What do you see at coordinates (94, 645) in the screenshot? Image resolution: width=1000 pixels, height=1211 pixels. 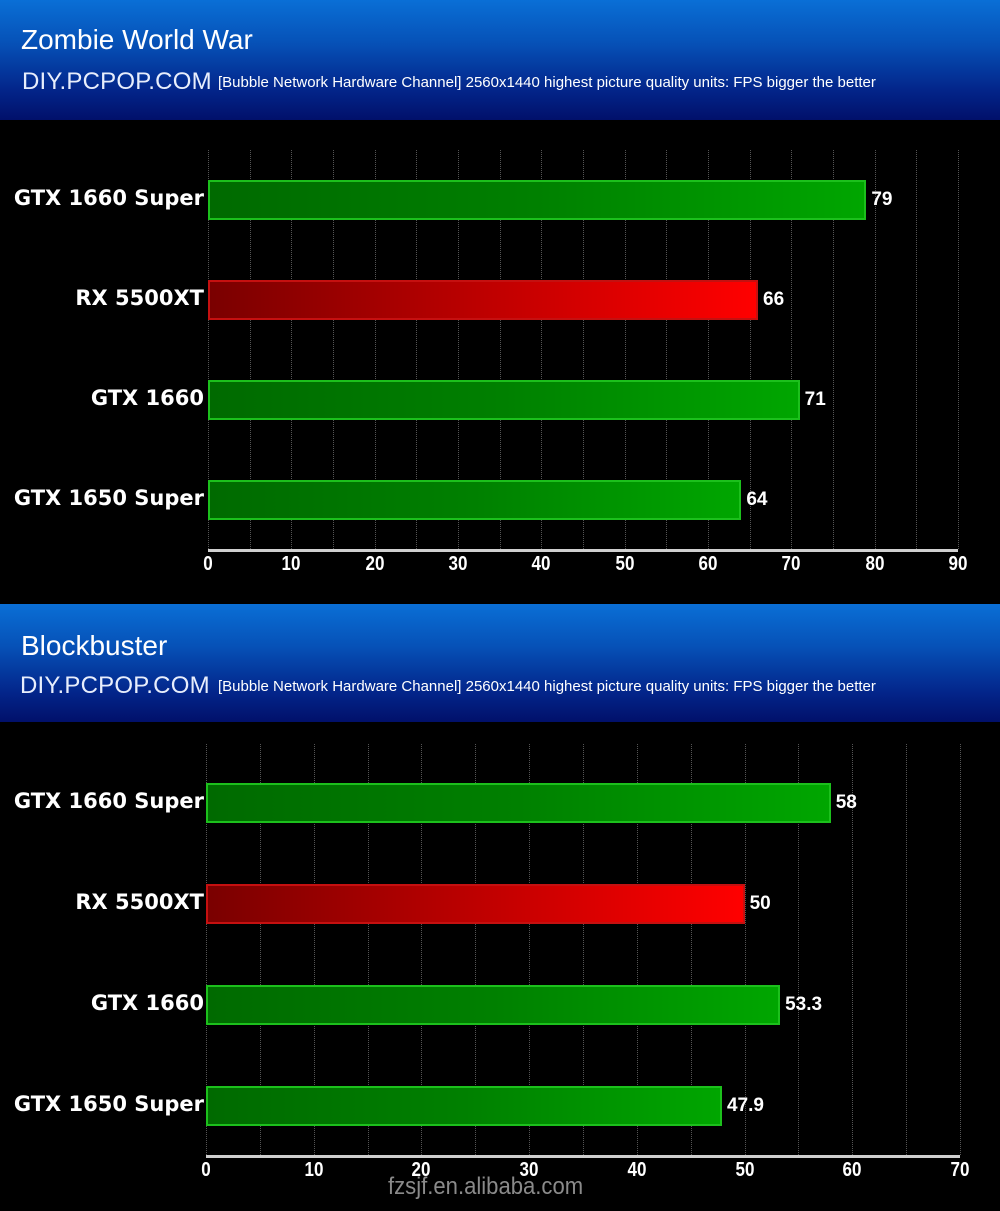 I see `chart-title: Blockbuster` at bounding box center [94, 645].